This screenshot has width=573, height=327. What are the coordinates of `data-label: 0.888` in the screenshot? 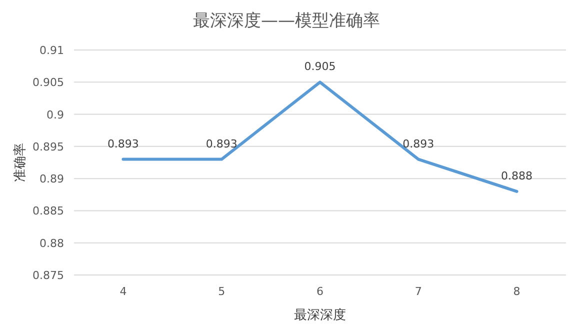 It's located at (517, 175).